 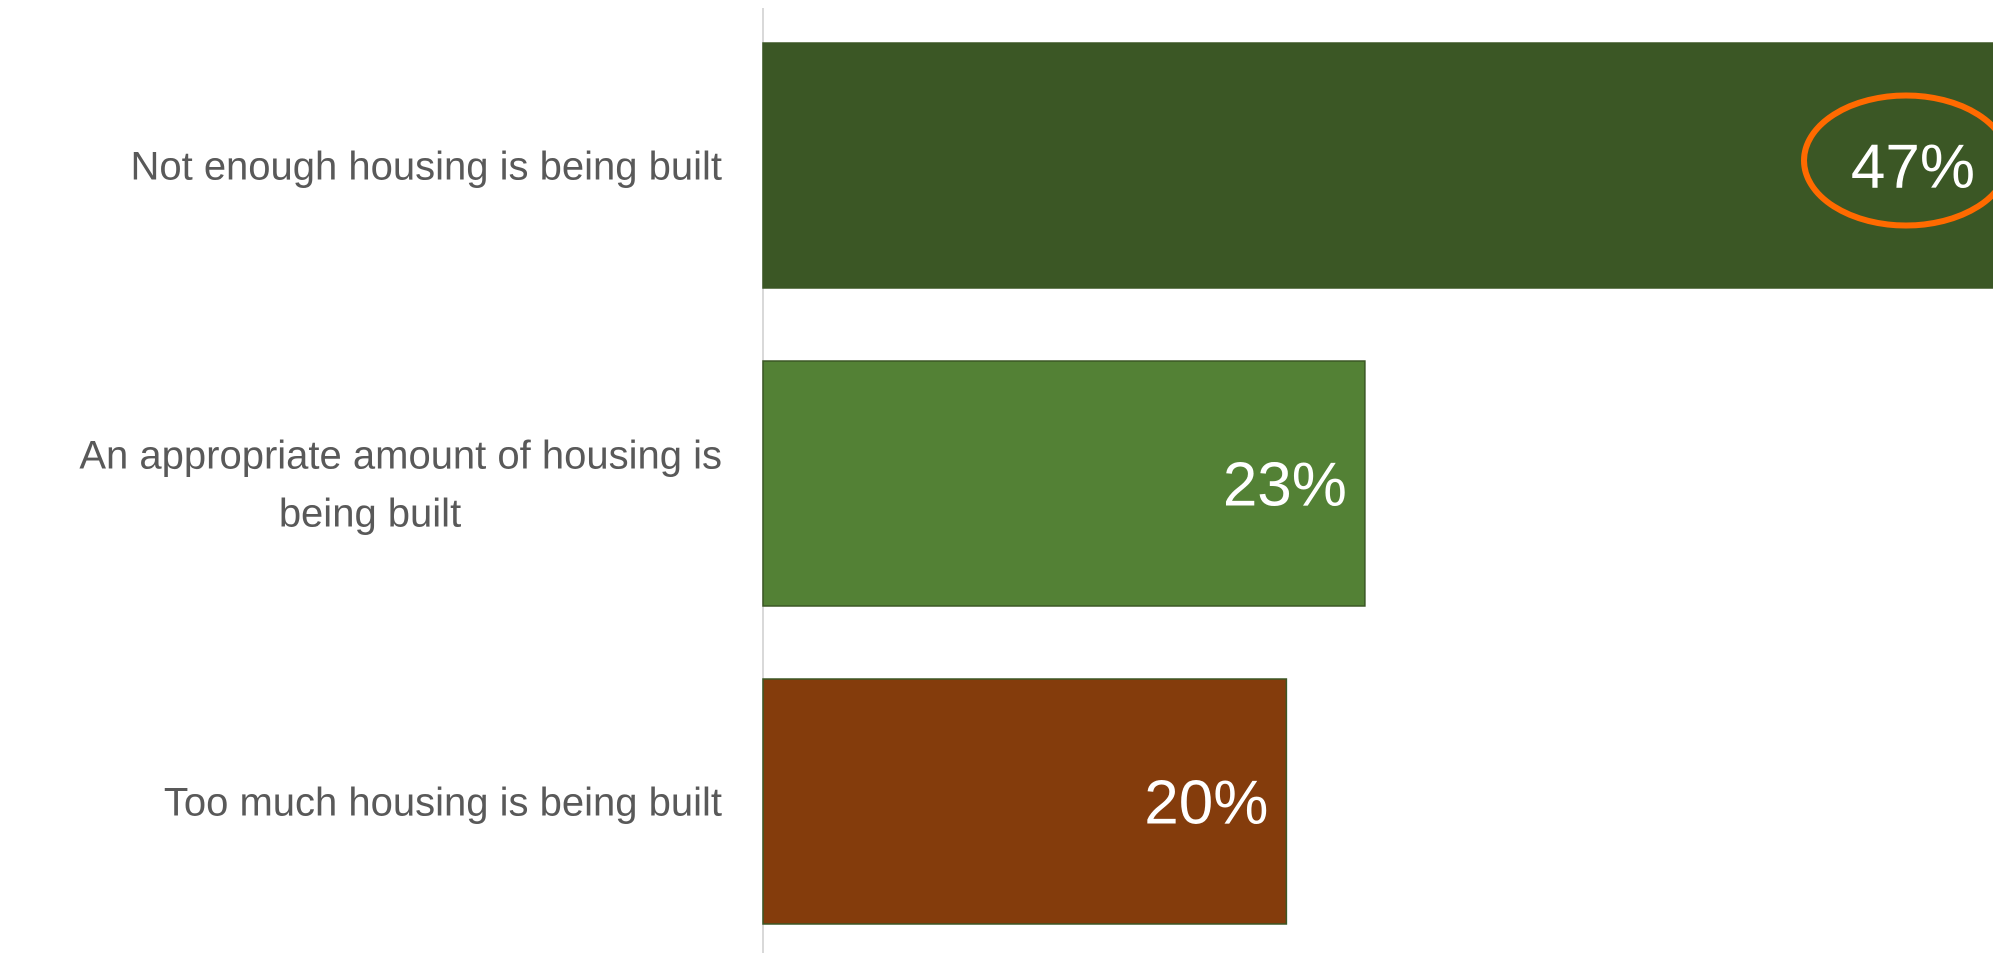 I want to click on highlight-layer, so click(x=1897, y=160).